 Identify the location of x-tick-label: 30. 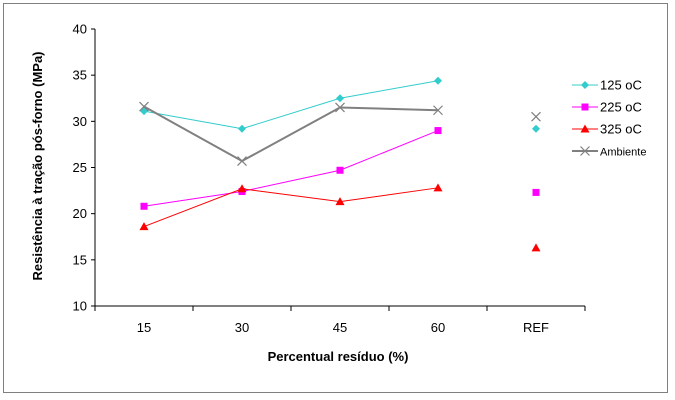
(242, 327).